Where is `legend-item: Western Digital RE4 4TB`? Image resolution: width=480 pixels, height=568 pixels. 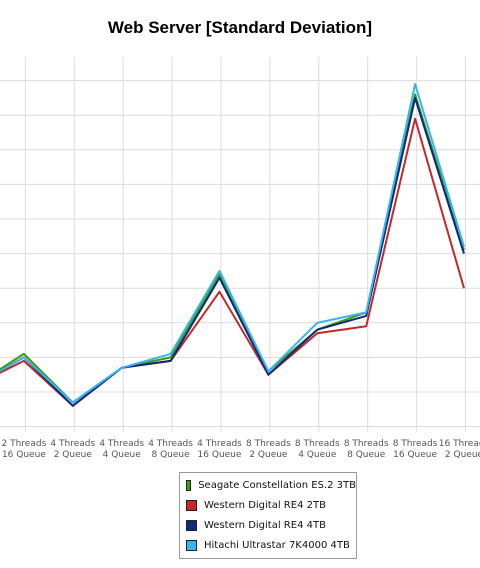
legend-item: Western Digital RE4 4TB is located at coordinates (268, 525).